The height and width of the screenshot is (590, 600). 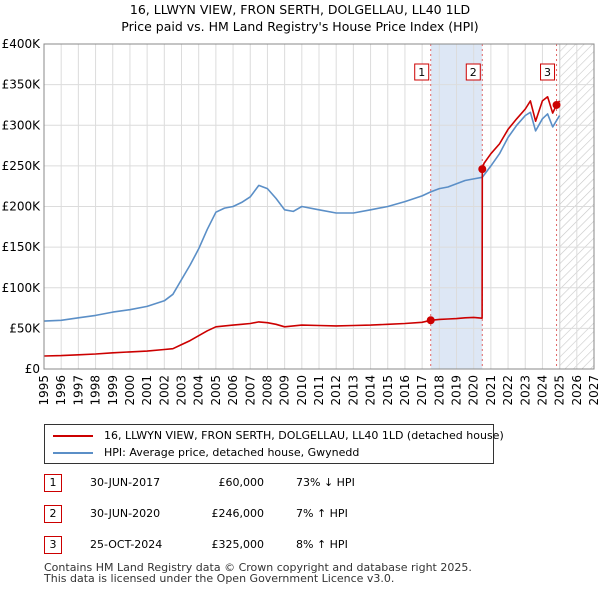 I want to click on x-tick-label: 2026, so click(x=577, y=390).